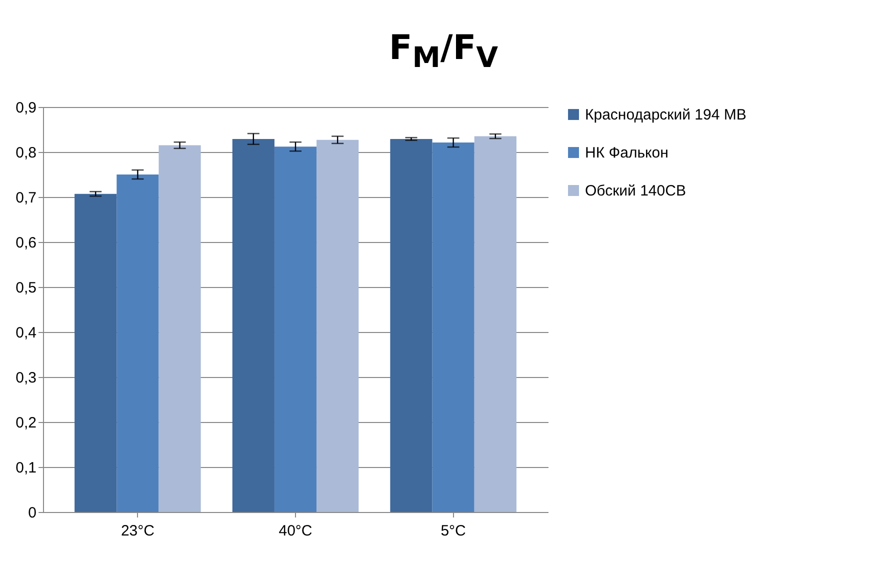 Image resolution: width=887 pixels, height=573 pixels. I want to click on x-tick-label: 5°C, so click(453, 531).